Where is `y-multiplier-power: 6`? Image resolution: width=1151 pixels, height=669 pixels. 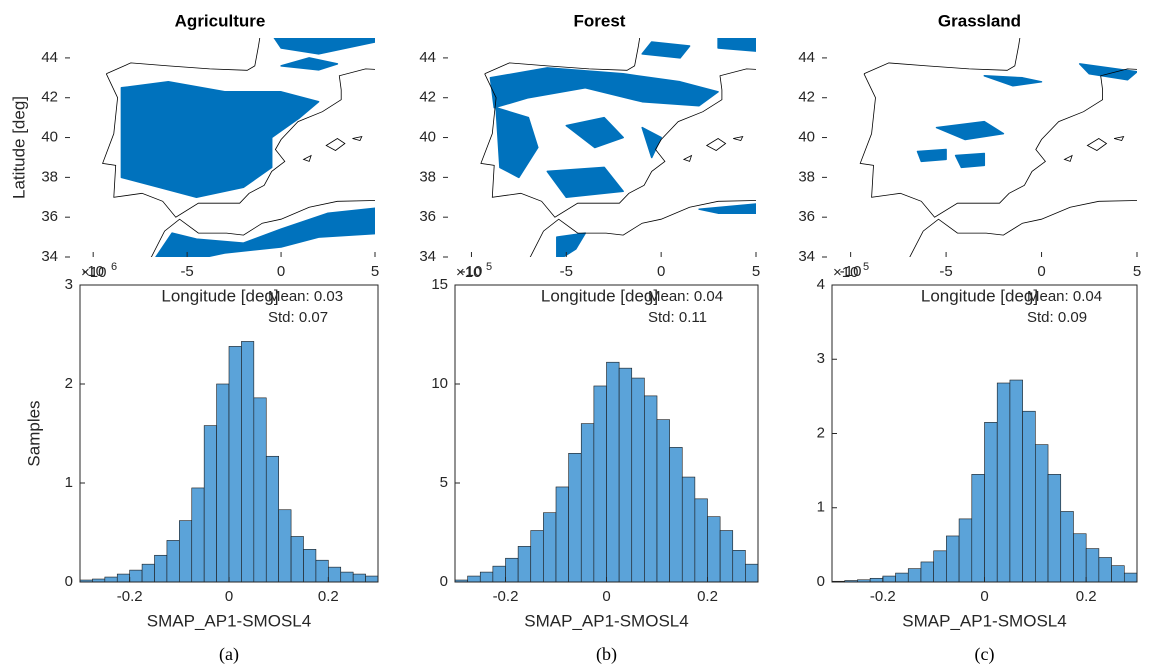 y-multiplier-power: 6 is located at coordinates (114, 267).